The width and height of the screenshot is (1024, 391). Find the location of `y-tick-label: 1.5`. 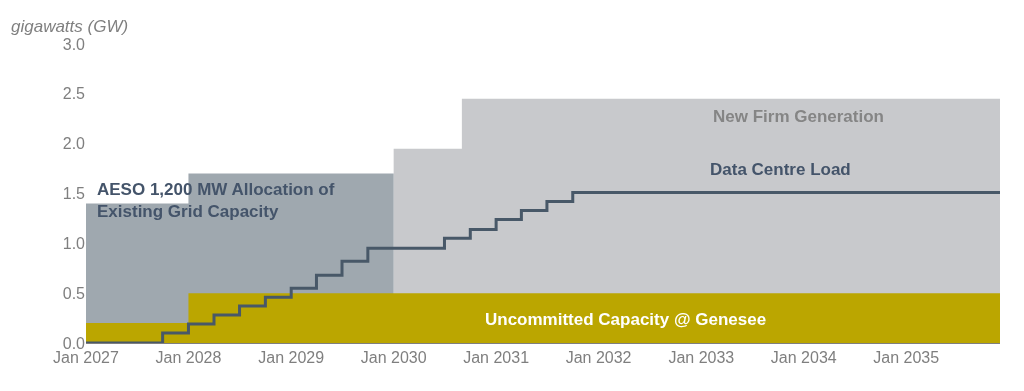

y-tick-label: 1.5 is located at coordinates (74, 194).